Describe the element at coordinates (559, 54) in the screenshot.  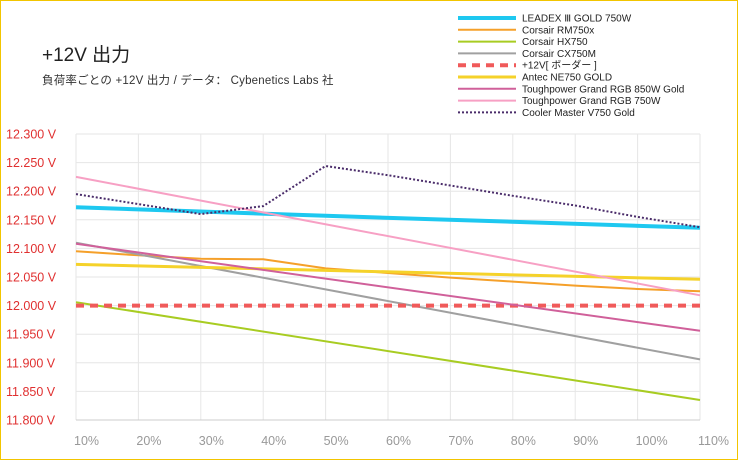
I see `legend-label: Corsair CX750M` at that location.